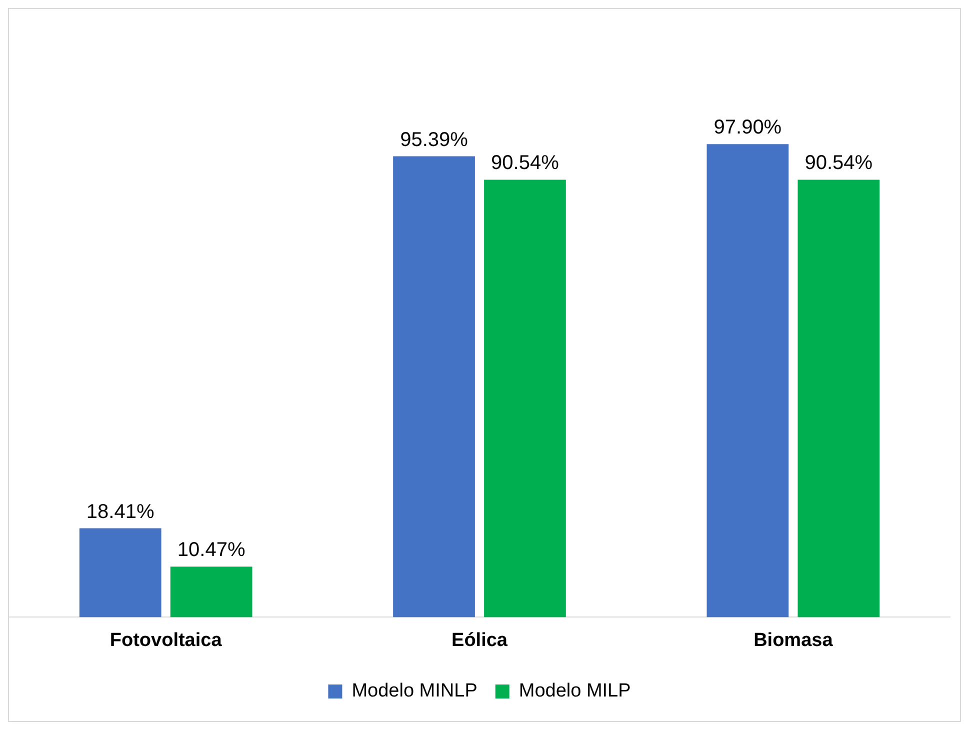 This screenshot has height=730, width=969. Describe the element at coordinates (794, 640) in the screenshot. I see `x-tick-label: Biomasa` at that location.